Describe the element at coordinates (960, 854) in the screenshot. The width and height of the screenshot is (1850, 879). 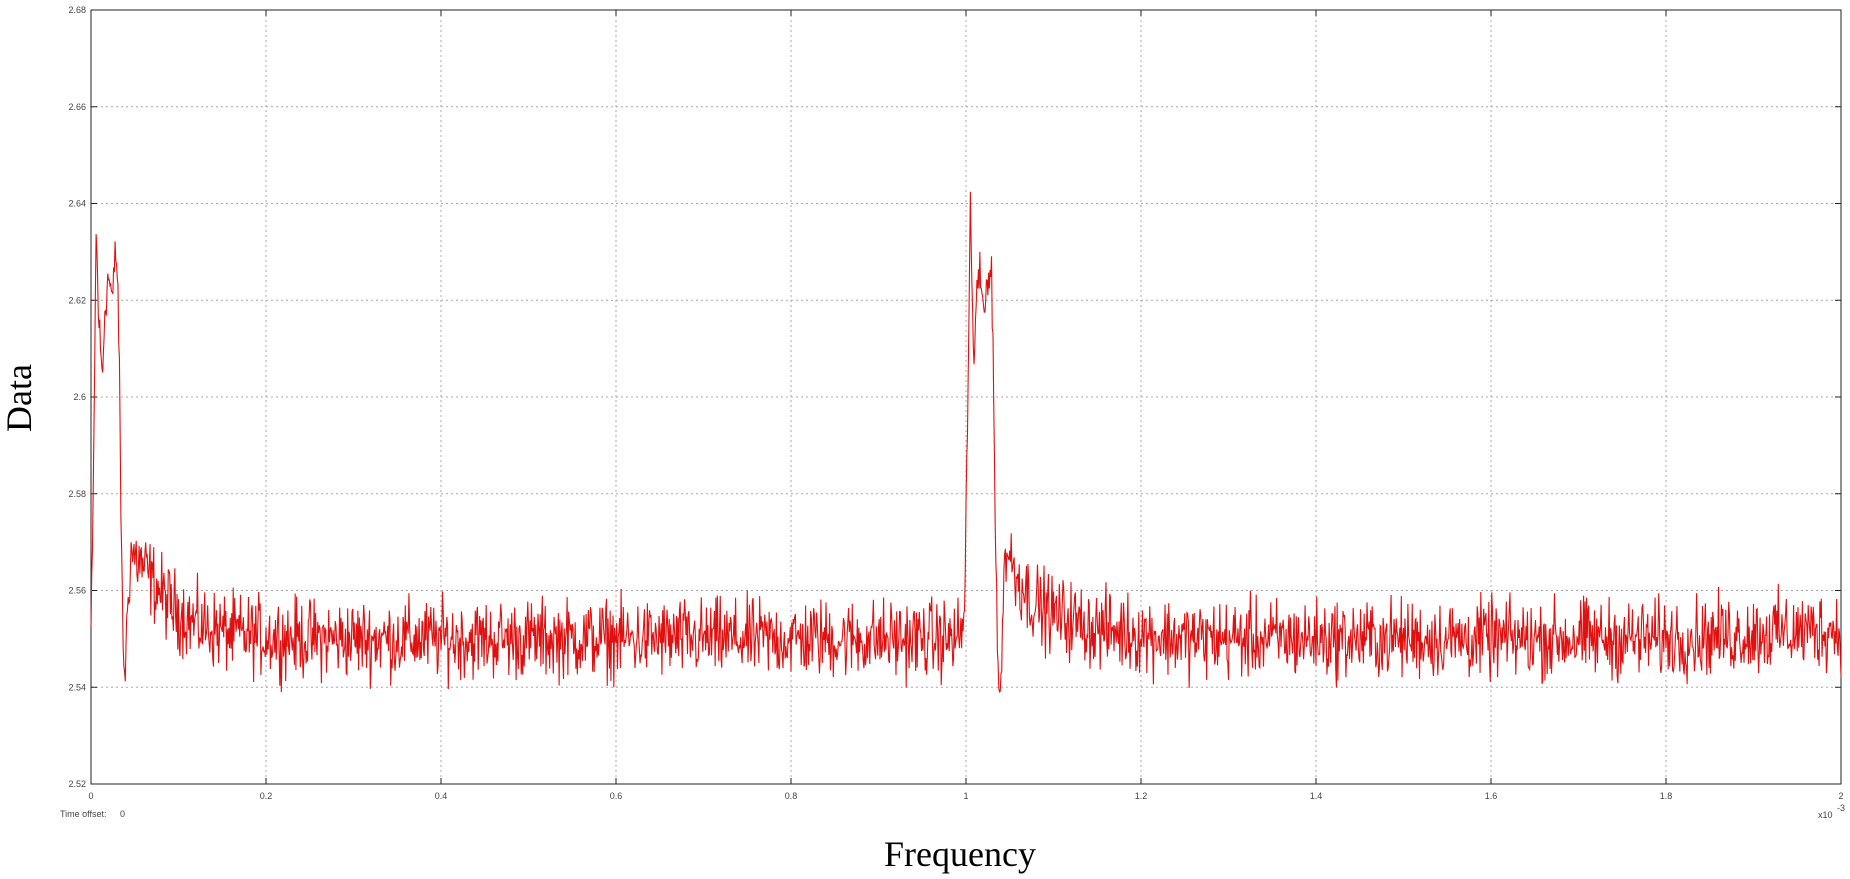
I see `x-axis-label: Frequency` at that location.